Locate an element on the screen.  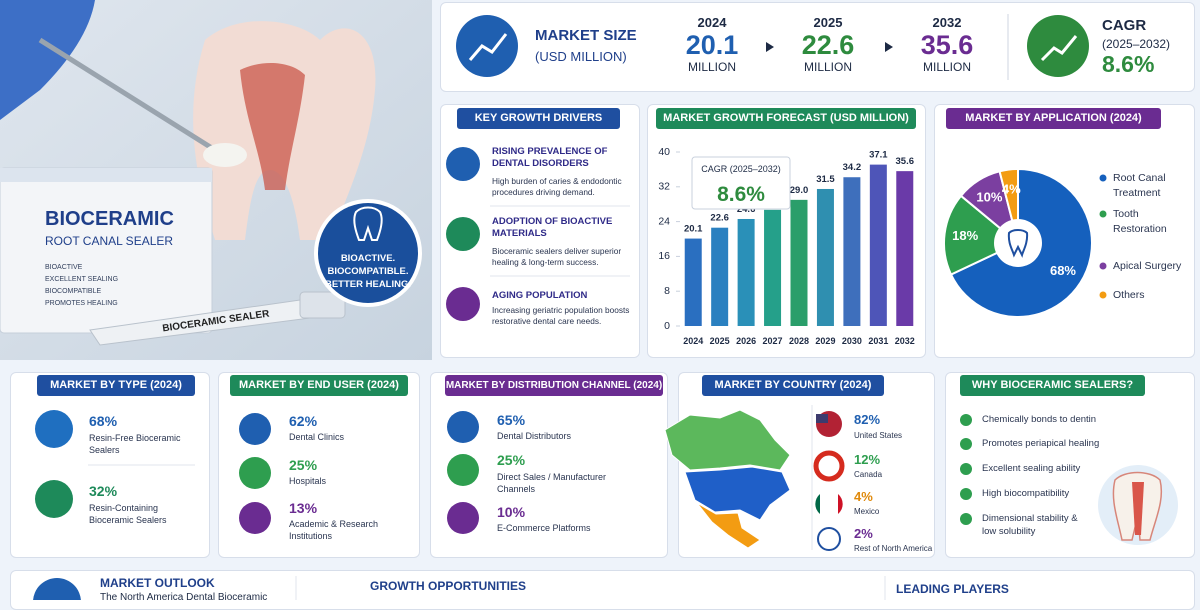
share: 65% is located at coordinates (511, 420).